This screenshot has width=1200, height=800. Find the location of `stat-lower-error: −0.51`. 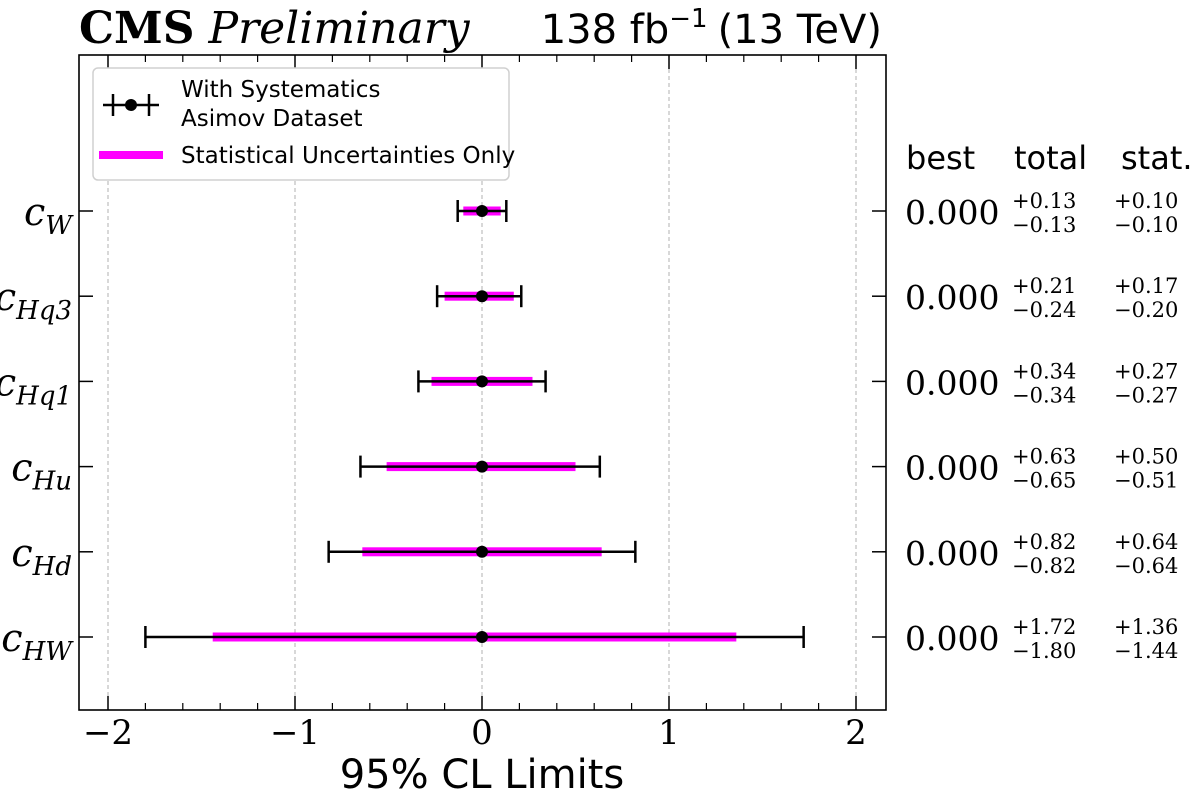

stat-lower-error: −0.51 is located at coordinates (1146, 481).